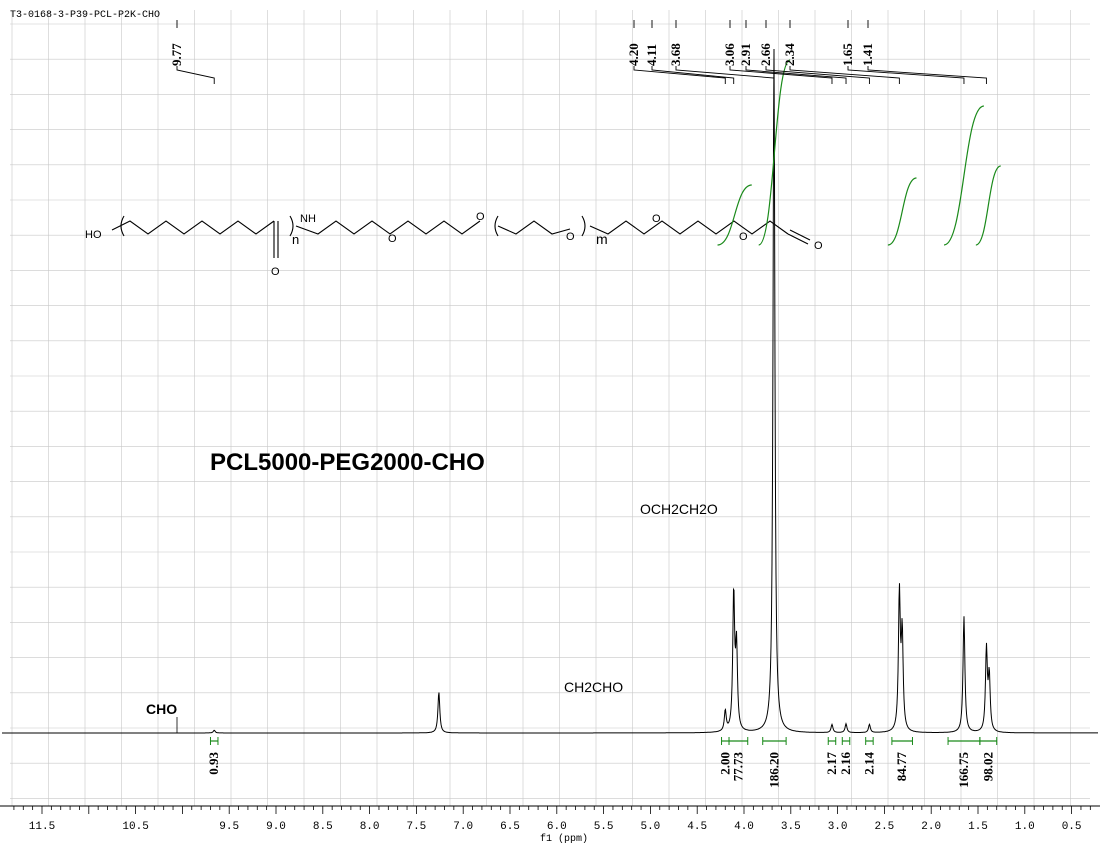  Describe the element at coordinates (557, 827) in the screenshot. I see `x-tick-label: 6.0` at that location.